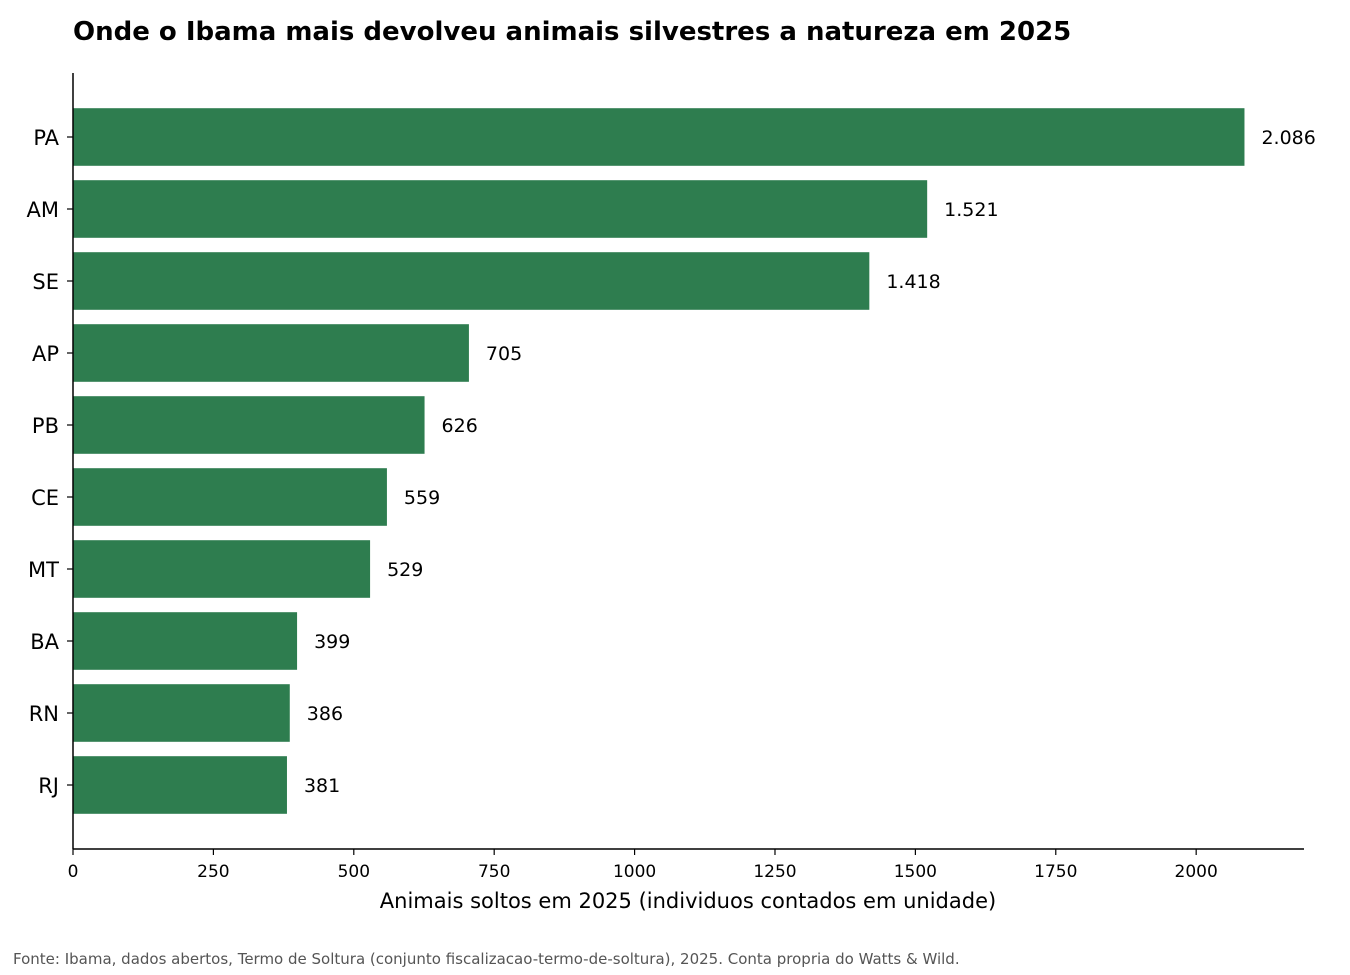 This screenshot has width=1350, height=975. Describe the element at coordinates (354, 872) in the screenshot. I see `x-tick-label-500: 500` at that location.